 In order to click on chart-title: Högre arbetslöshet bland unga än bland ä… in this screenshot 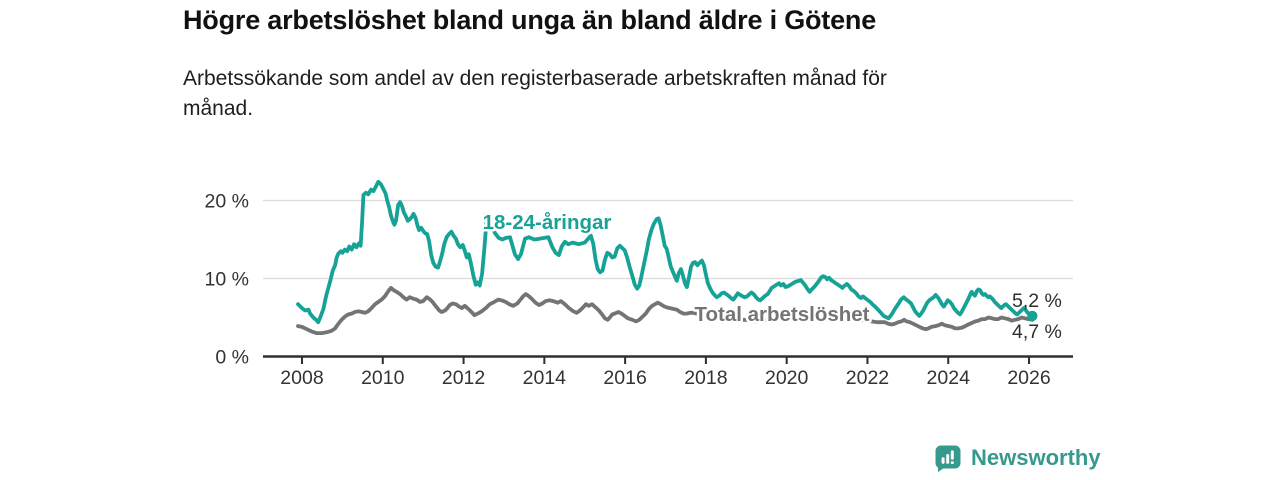, I will do `click(530, 20)`.